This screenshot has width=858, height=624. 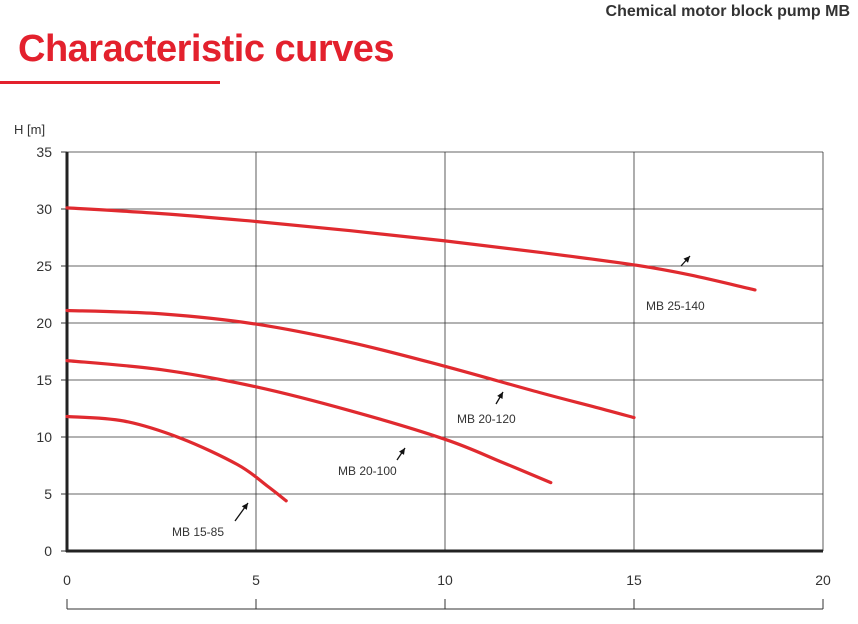 What do you see at coordinates (44, 323) in the screenshot?
I see `y-tick-label: 20` at bounding box center [44, 323].